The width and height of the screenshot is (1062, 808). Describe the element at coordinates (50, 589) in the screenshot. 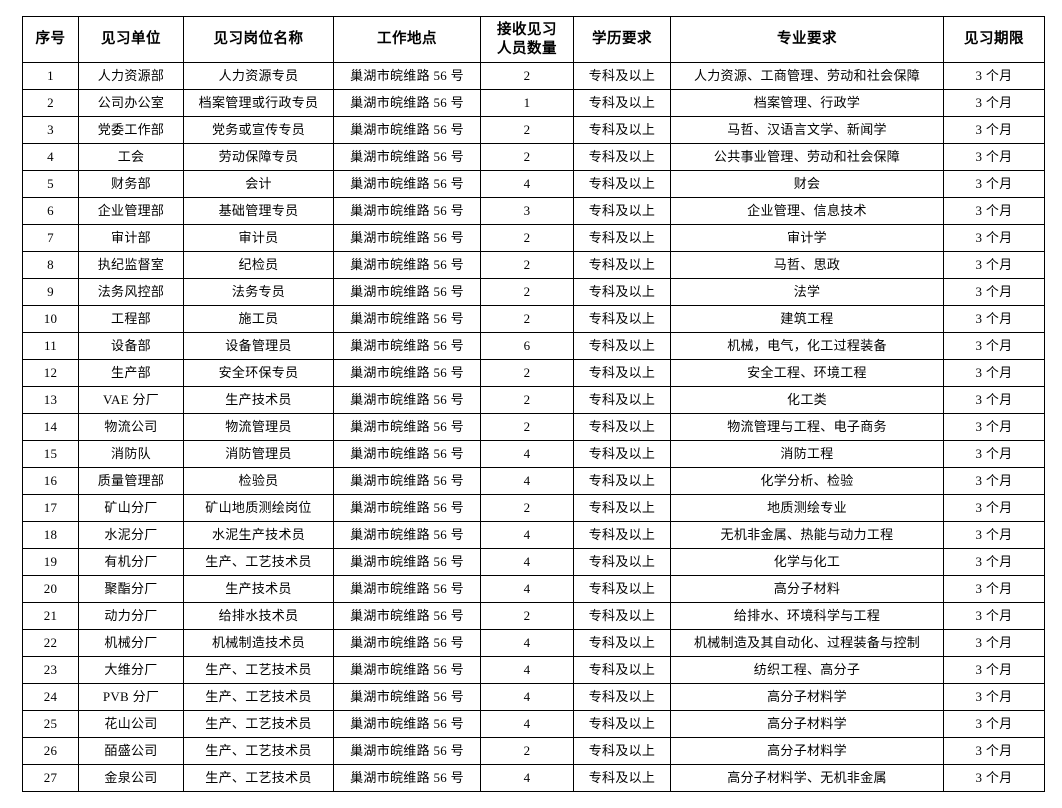

I see `cell-seq: 20` at that location.